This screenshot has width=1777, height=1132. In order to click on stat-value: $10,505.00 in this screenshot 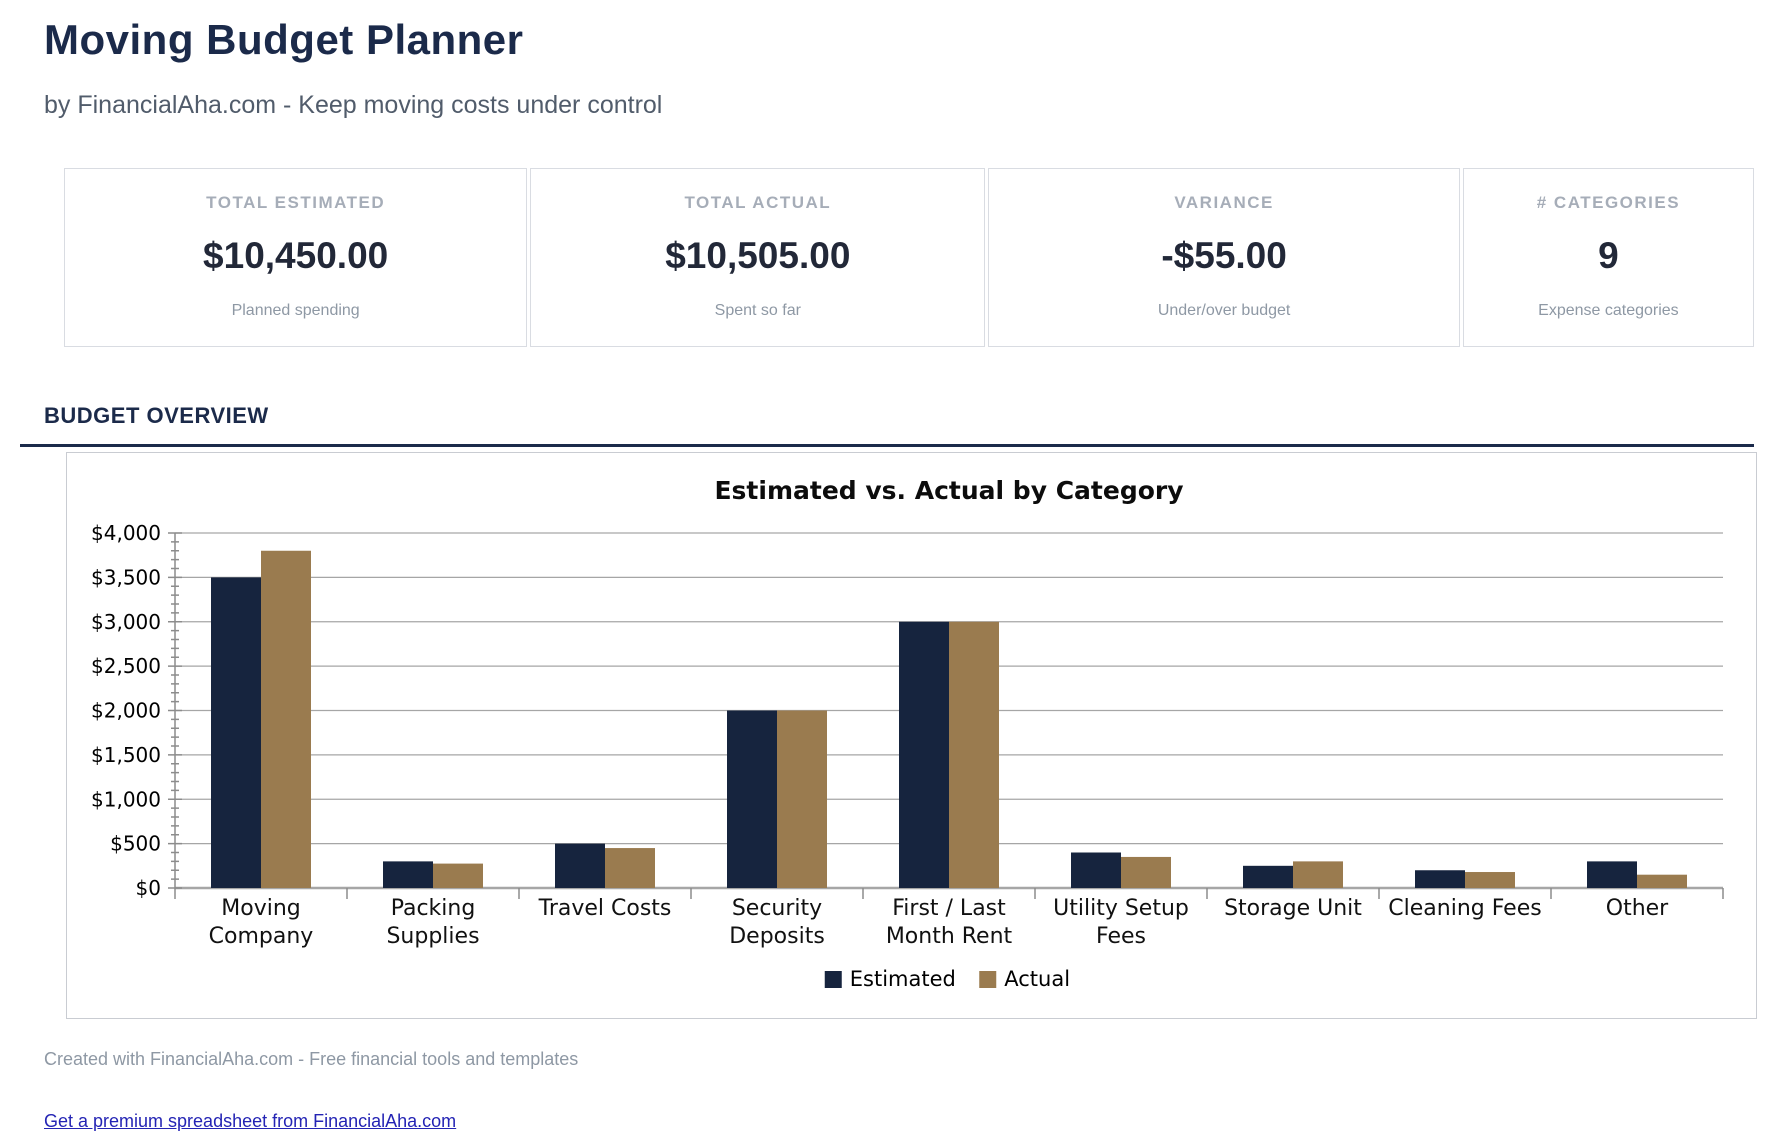, I will do `click(758, 255)`.